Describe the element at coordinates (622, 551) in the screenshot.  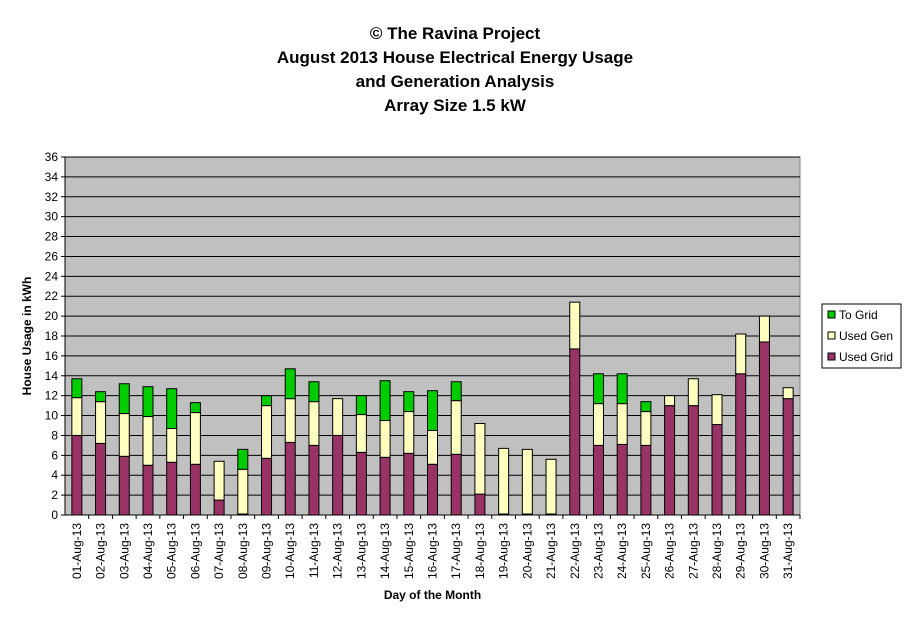
I see `x-tick-label: 24-Aug-13` at that location.